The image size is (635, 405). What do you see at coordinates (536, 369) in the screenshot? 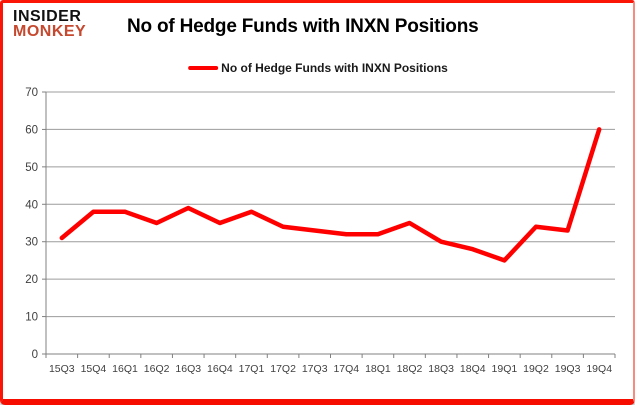
I see `x-tick-label: 19Q2` at bounding box center [536, 369].